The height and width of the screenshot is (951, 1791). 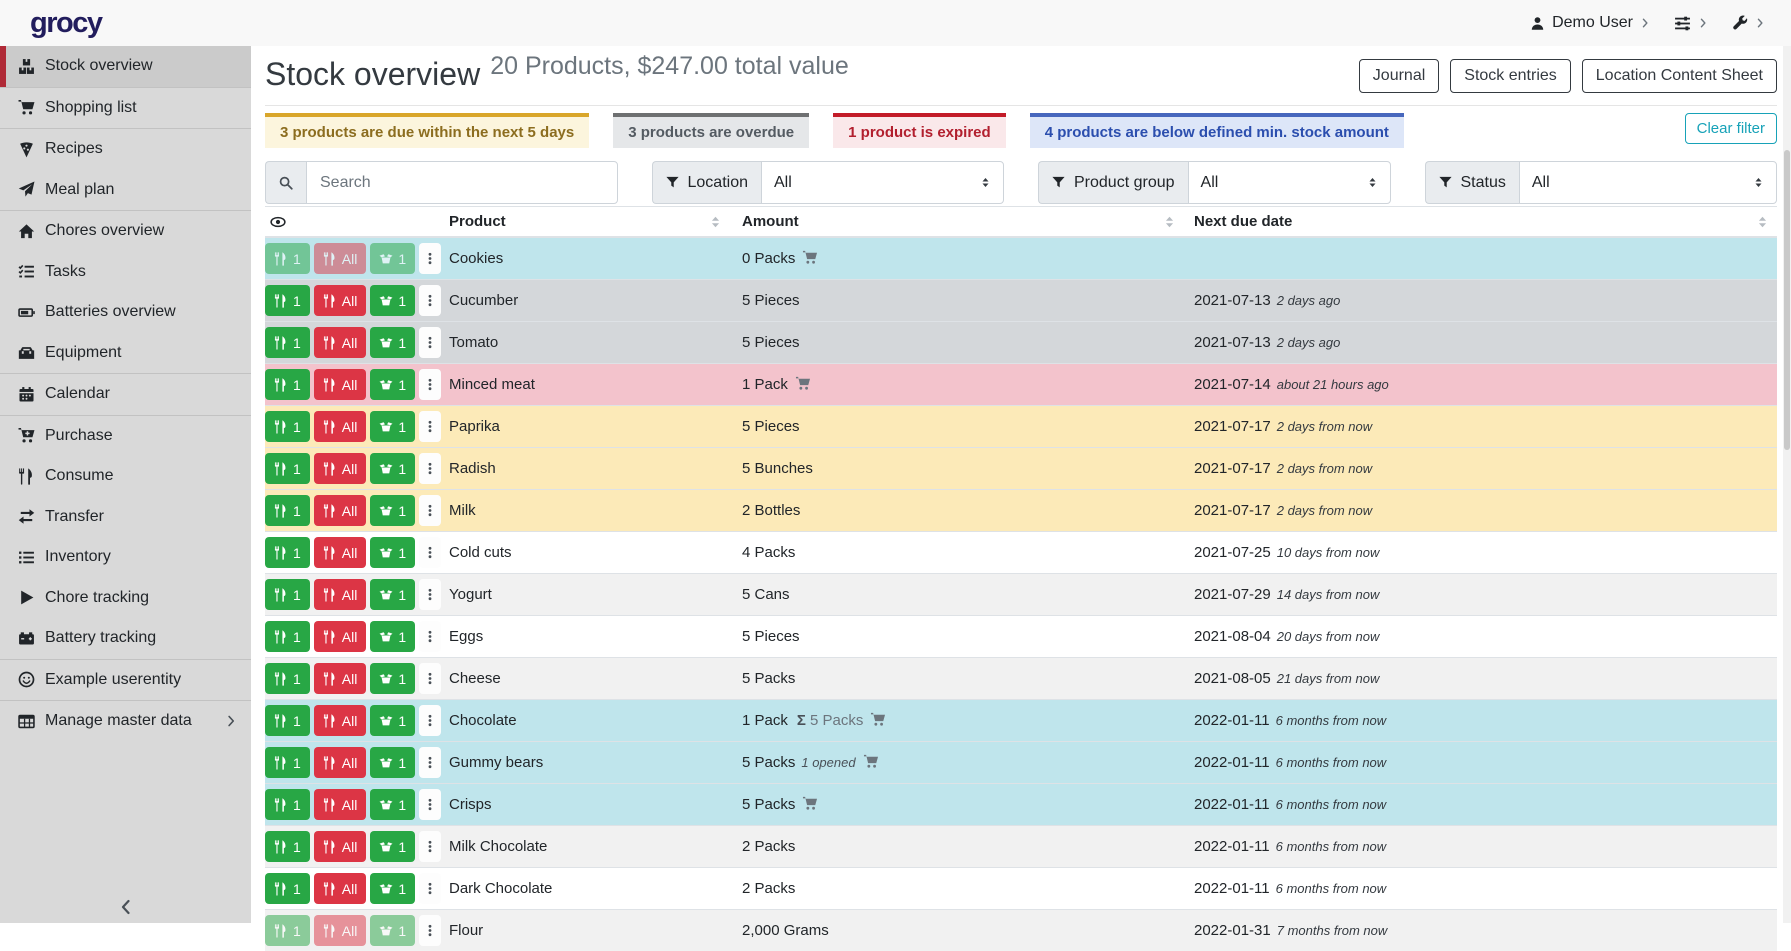 What do you see at coordinates (919, 130) in the screenshot?
I see `alert-1-product-is-expired: 1 product is expired` at bounding box center [919, 130].